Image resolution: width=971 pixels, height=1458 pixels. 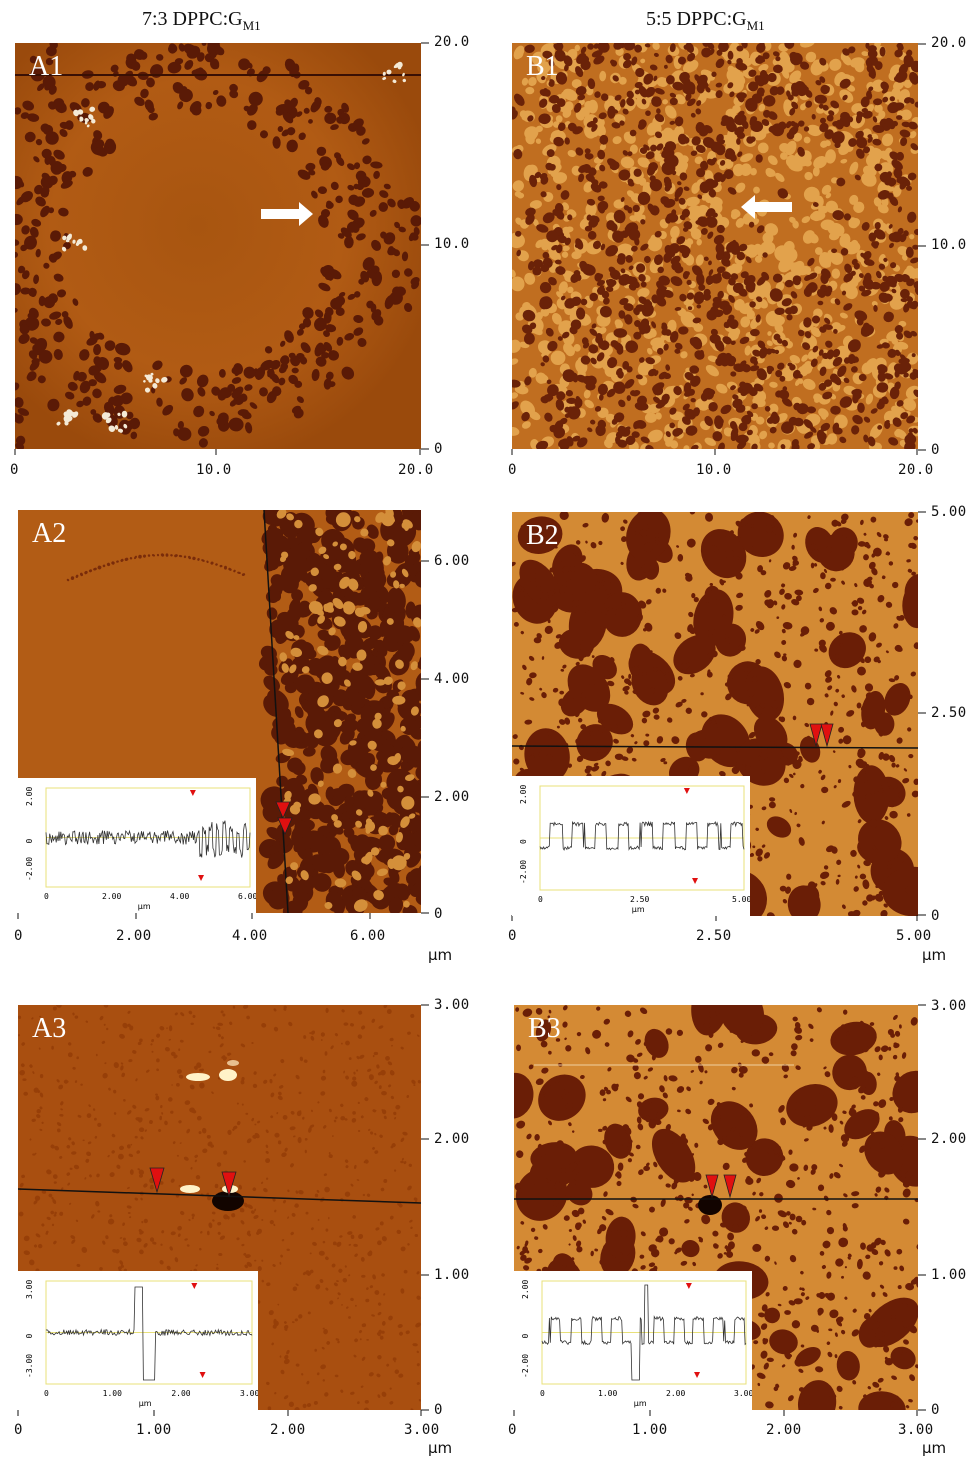 I want to click on panel-label-a2: A2, so click(x=49, y=533).